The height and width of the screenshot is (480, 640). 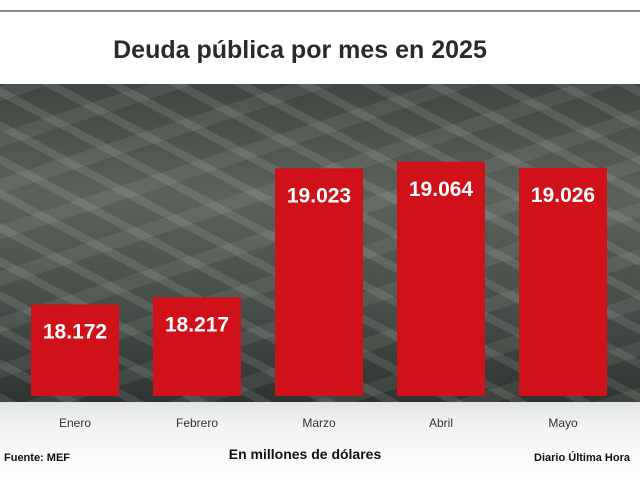 What do you see at coordinates (582, 458) in the screenshot?
I see `credit-label: Diario Última Hora` at bounding box center [582, 458].